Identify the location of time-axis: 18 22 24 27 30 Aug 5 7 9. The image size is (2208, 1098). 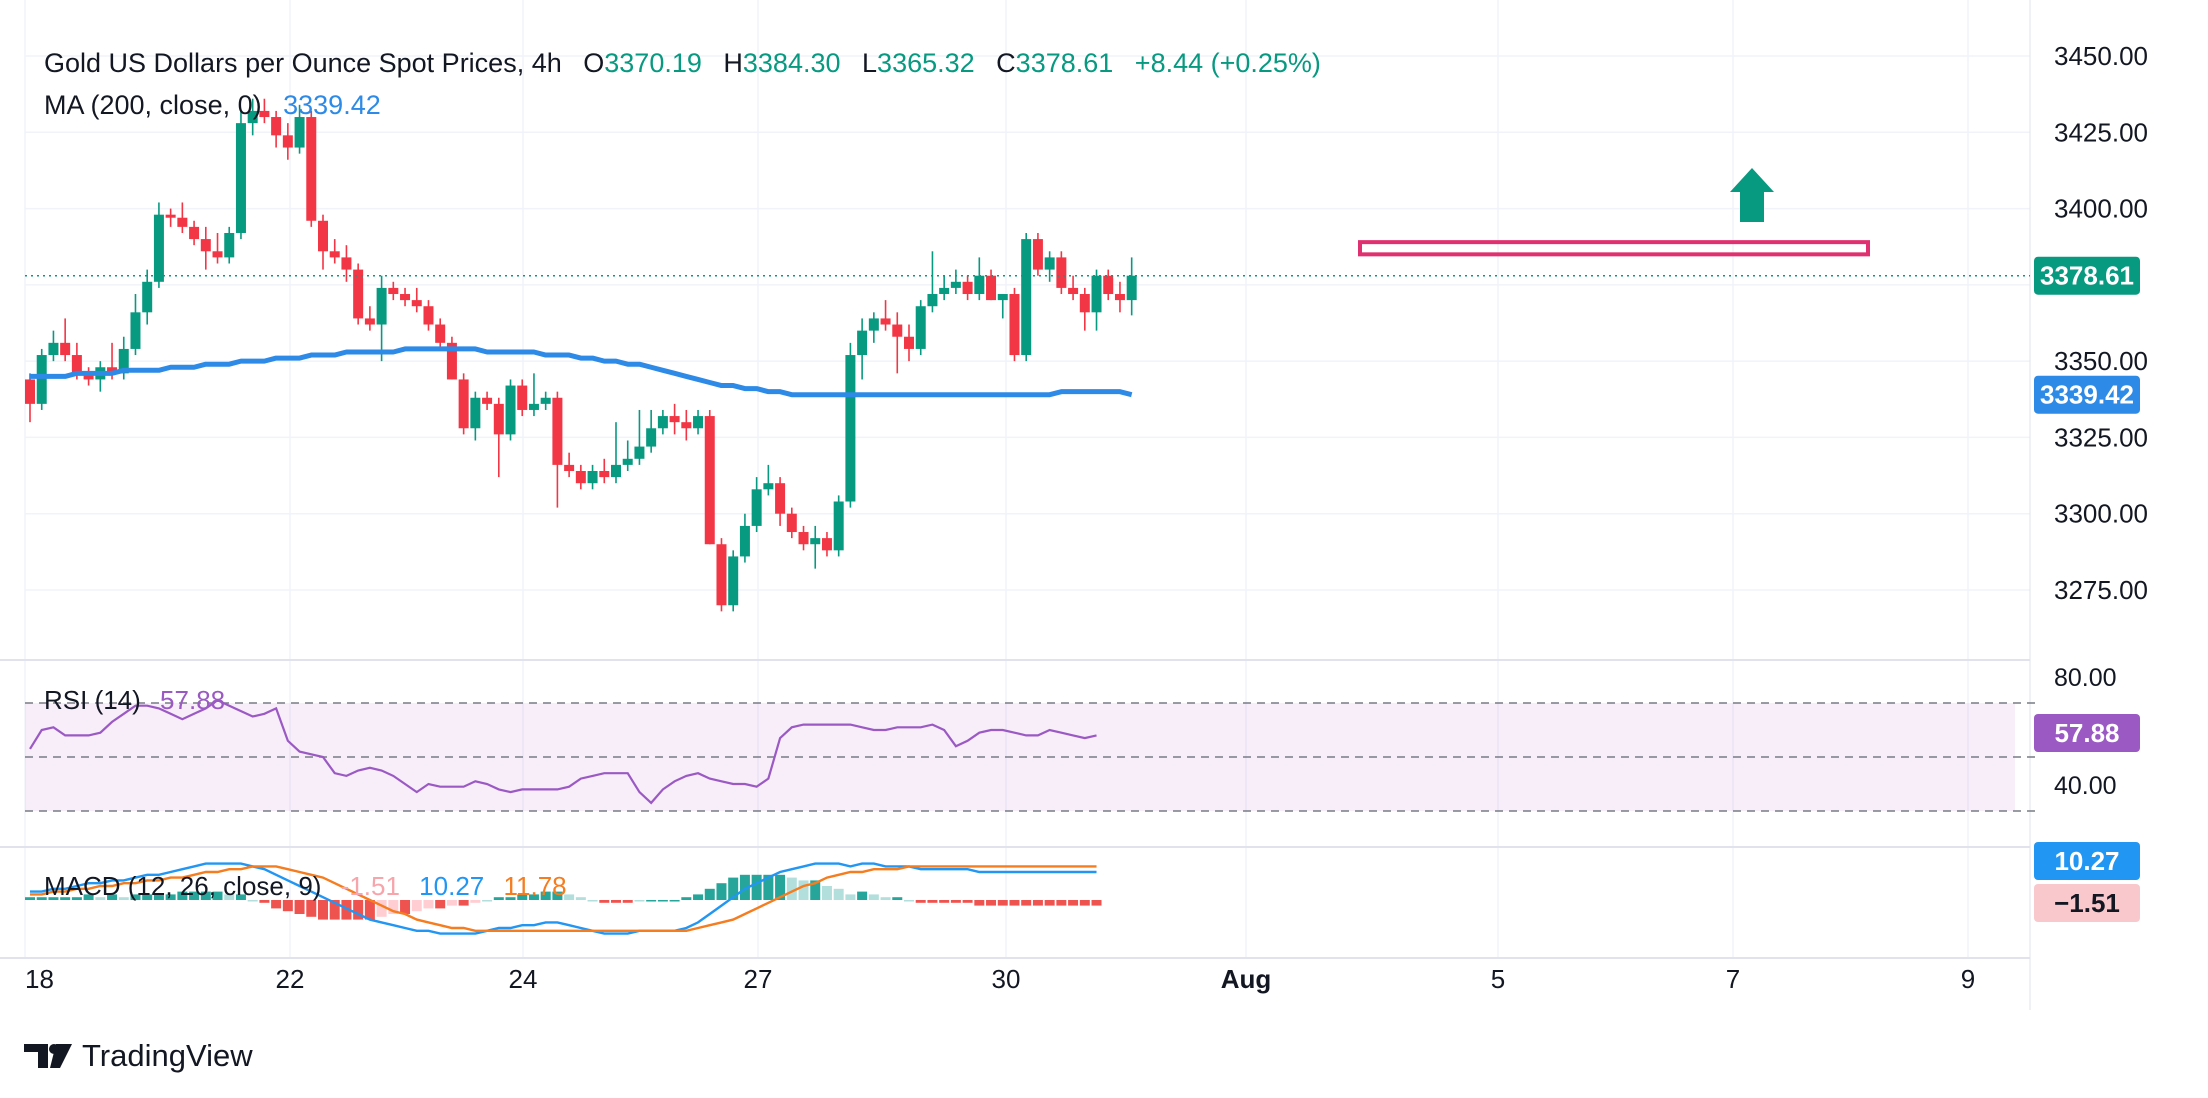
(1000, 979).